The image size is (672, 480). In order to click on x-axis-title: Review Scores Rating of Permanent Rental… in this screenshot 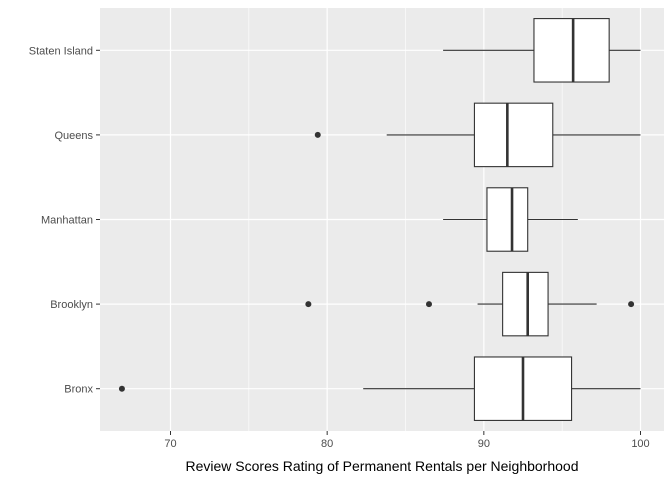, I will do `click(382, 466)`.